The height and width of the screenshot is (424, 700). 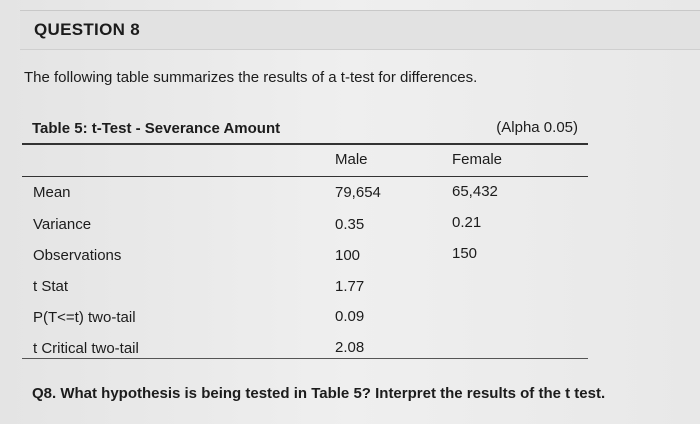 I want to click on table-header-rule, so click(x=305, y=176).